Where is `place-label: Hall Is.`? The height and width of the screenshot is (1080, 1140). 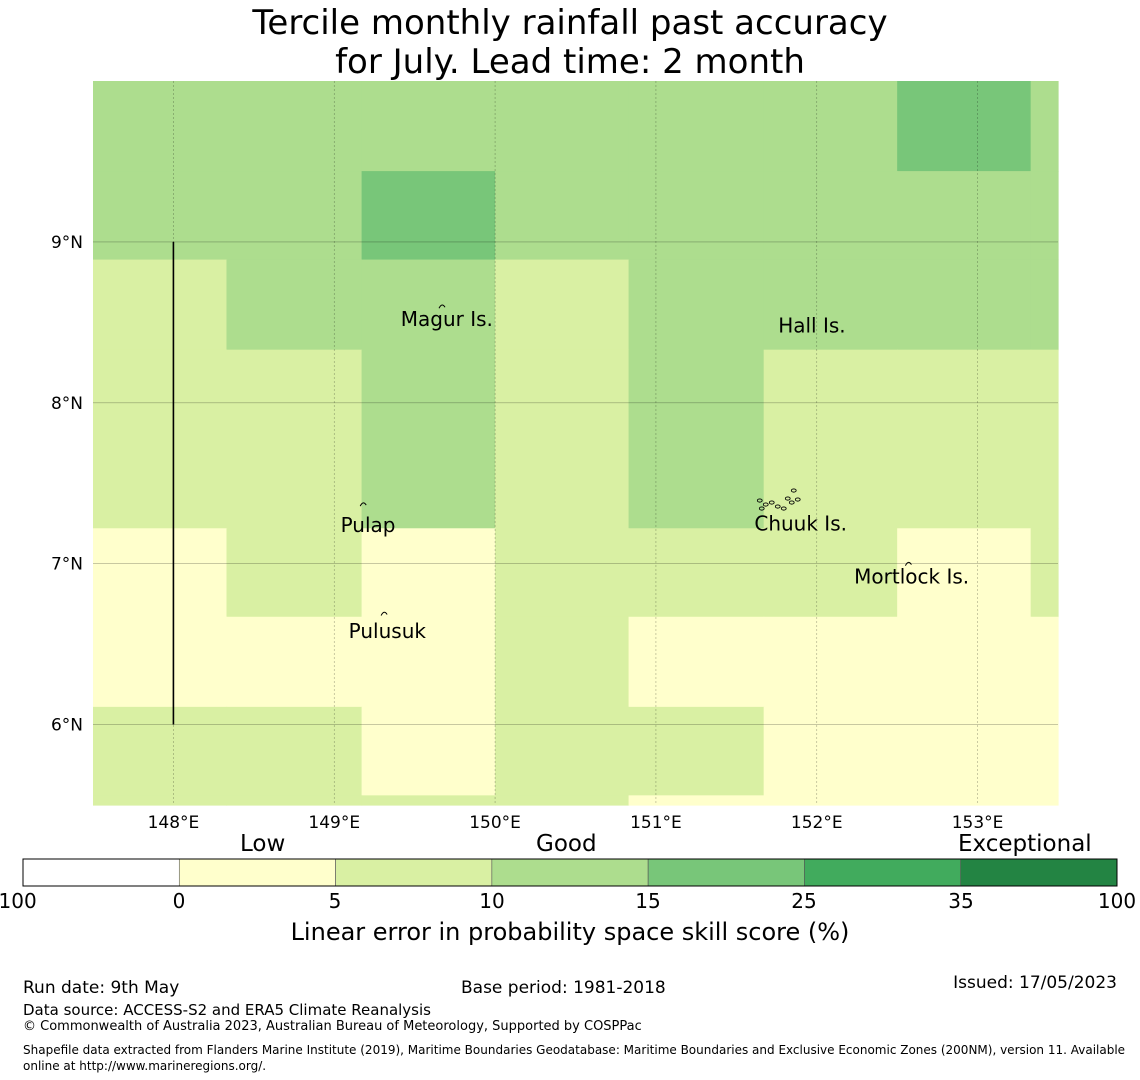 place-label: Hall Is. is located at coordinates (811, 326).